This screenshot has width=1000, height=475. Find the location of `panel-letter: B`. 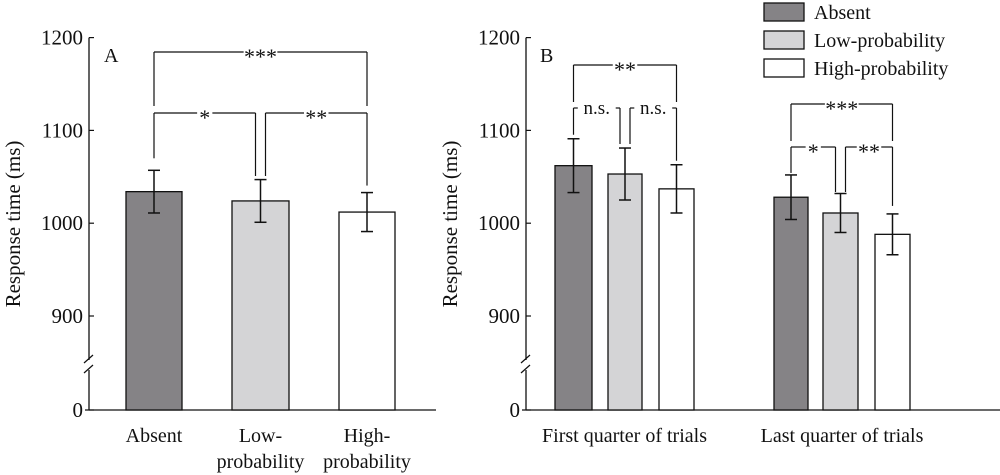

panel-letter: B is located at coordinates (546, 56).